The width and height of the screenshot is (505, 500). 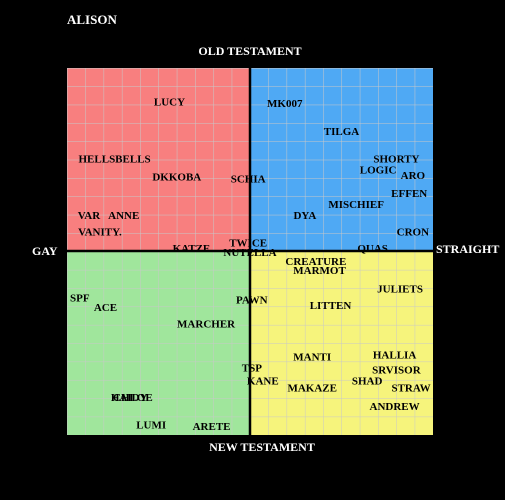 What do you see at coordinates (400, 290) in the screenshot?
I see `point-label: JULIETS` at bounding box center [400, 290].